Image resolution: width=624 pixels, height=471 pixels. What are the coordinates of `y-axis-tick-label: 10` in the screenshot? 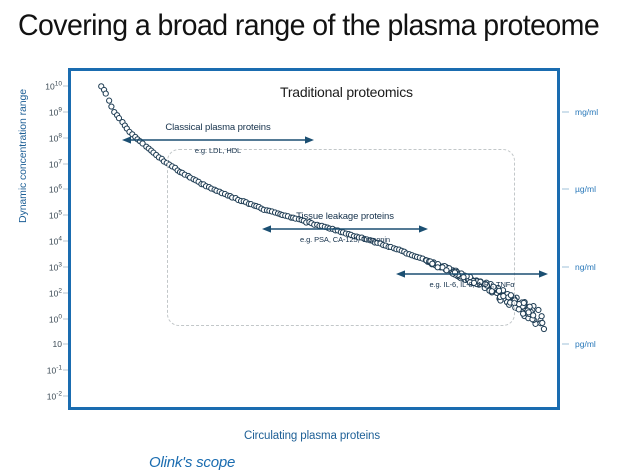 It's located at (57, 344).